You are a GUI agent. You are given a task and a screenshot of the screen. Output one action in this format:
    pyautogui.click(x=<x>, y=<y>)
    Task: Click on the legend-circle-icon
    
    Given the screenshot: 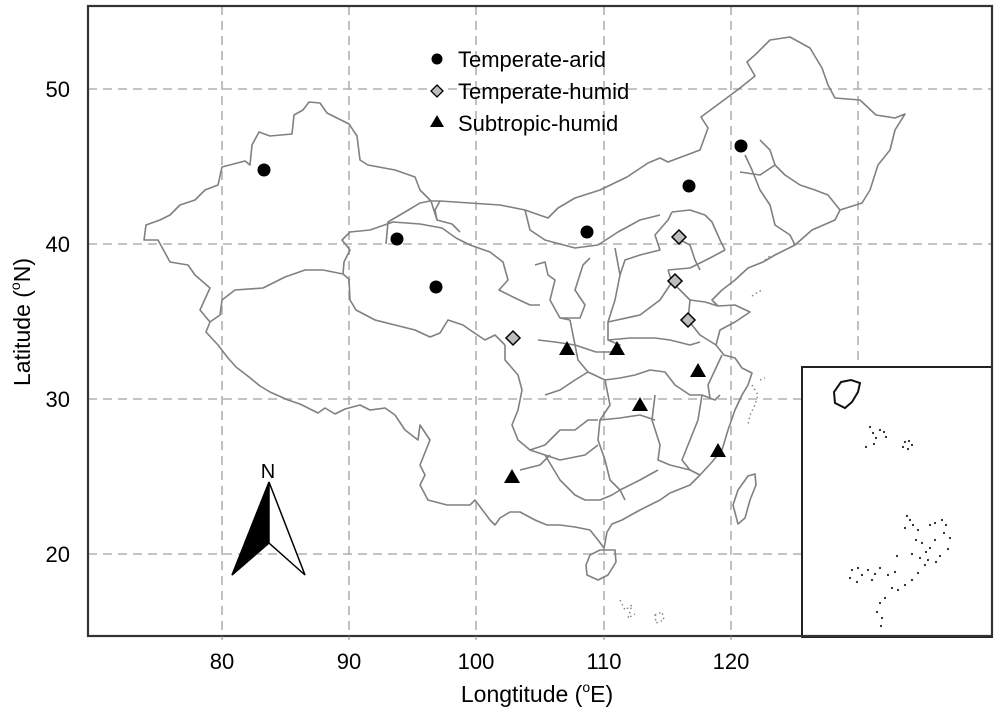 What is the action you would take?
    pyautogui.click(x=437, y=59)
    